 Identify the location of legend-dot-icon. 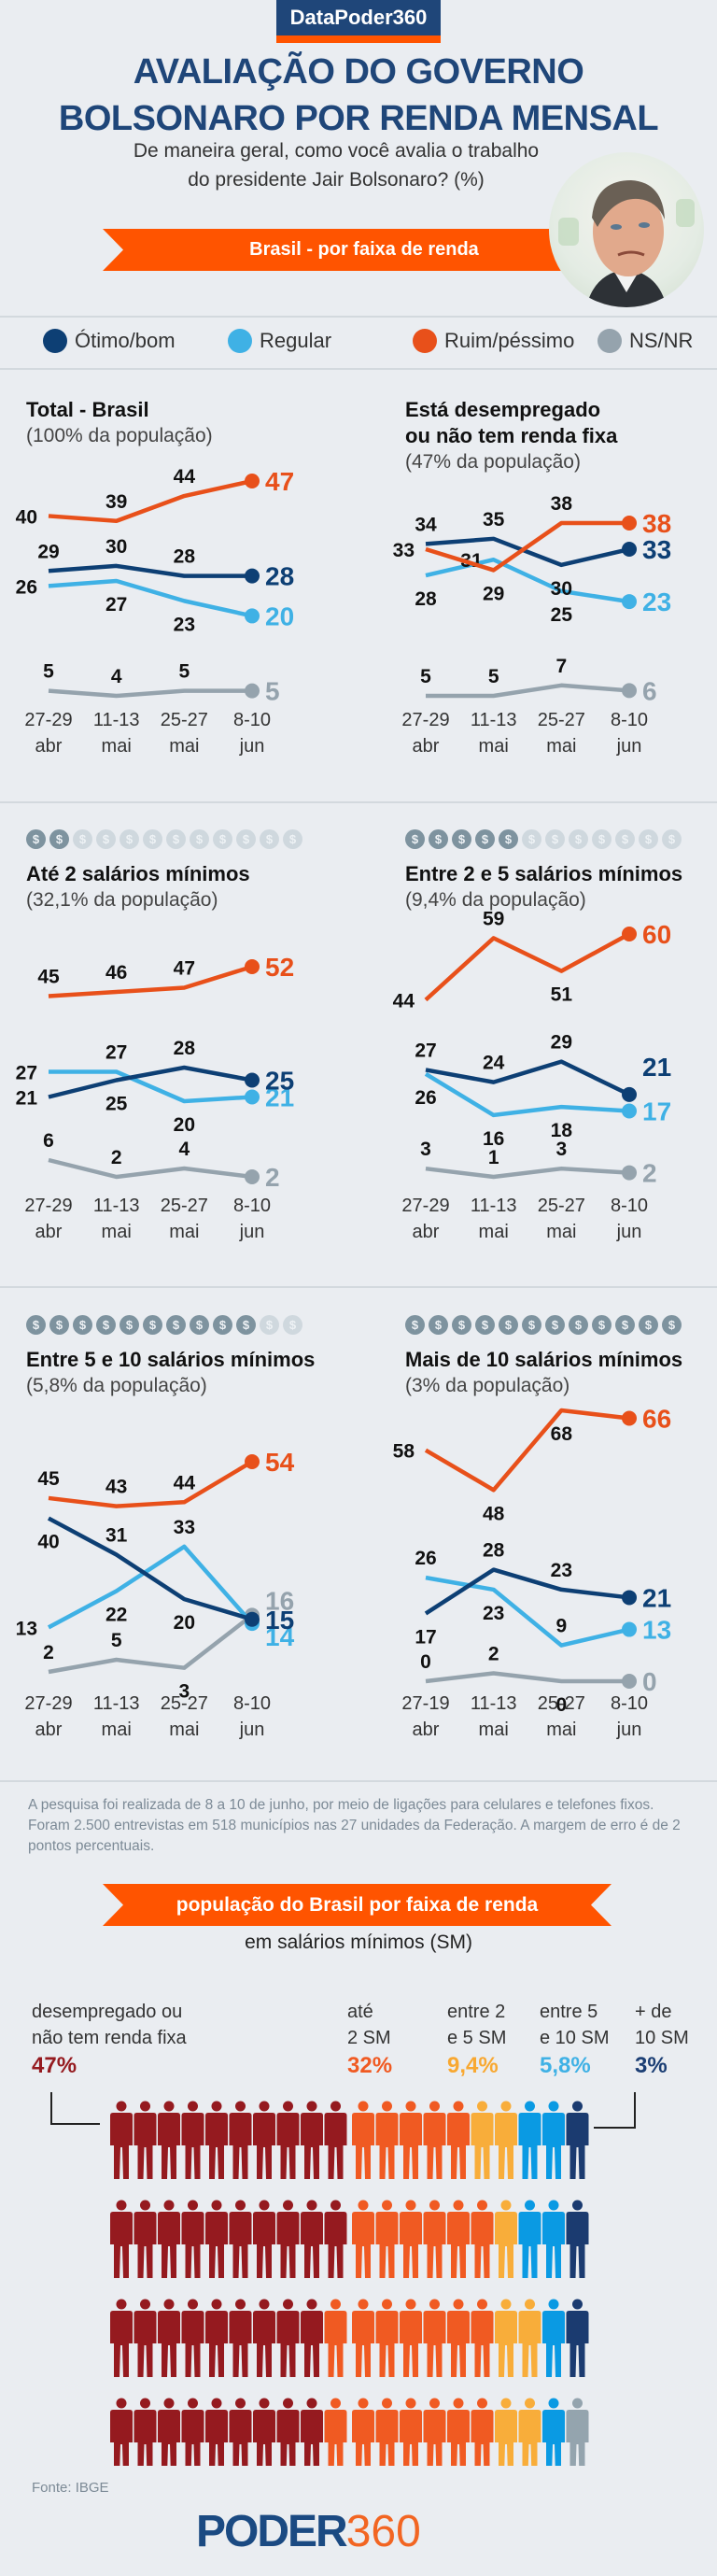
(240, 341).